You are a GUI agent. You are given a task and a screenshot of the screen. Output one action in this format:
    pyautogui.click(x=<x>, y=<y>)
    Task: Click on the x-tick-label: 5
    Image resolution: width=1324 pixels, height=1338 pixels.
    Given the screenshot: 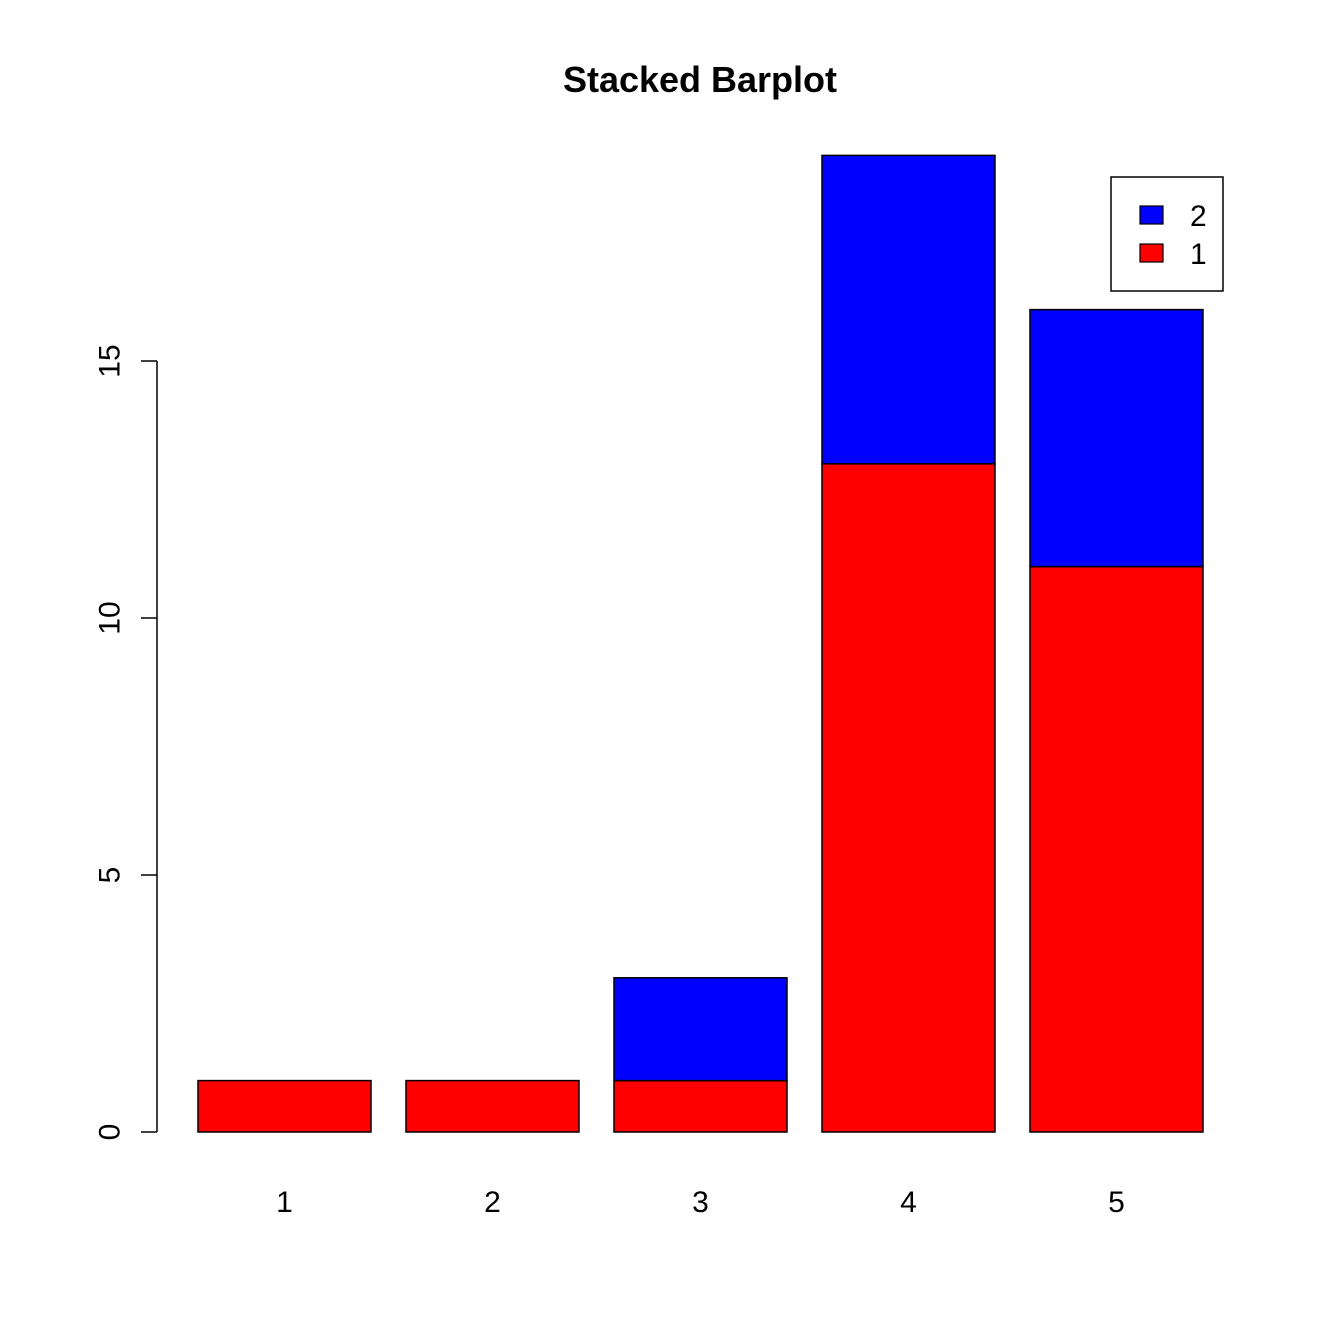 What is the action you would take?
    pyautogui.click(x=1116, y=1202)
    